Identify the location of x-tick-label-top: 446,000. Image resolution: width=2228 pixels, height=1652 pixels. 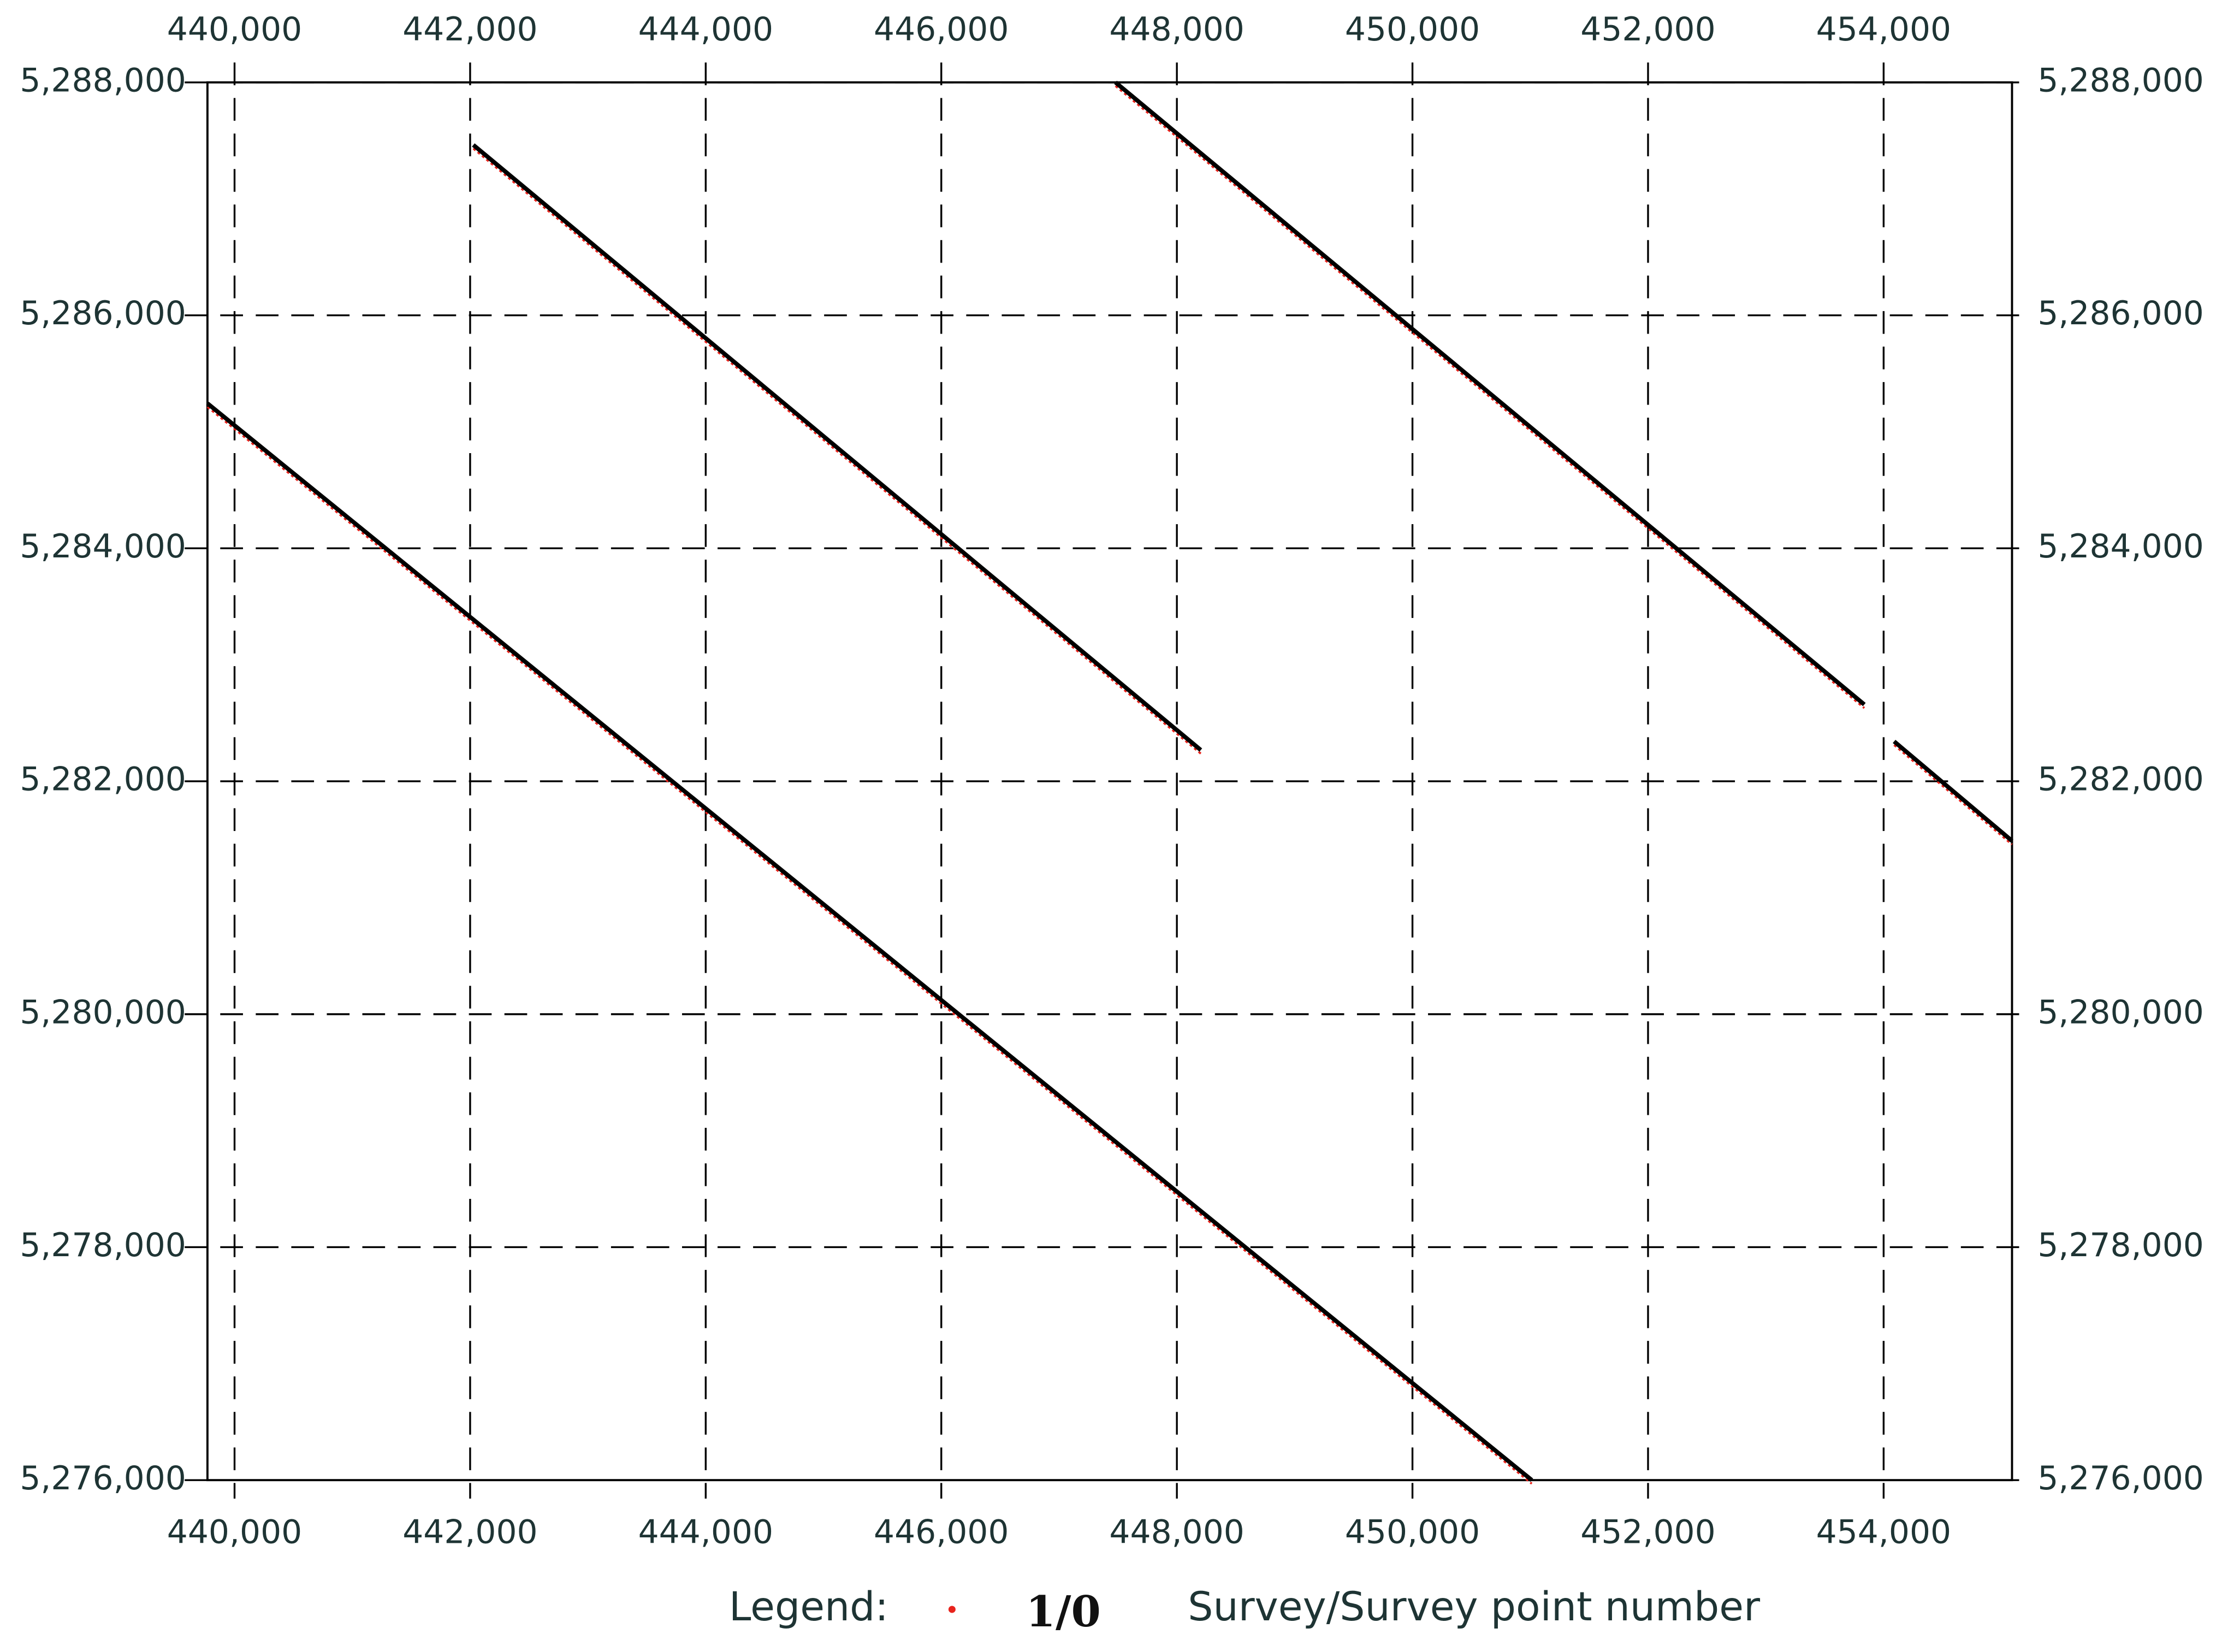
(941, 29).